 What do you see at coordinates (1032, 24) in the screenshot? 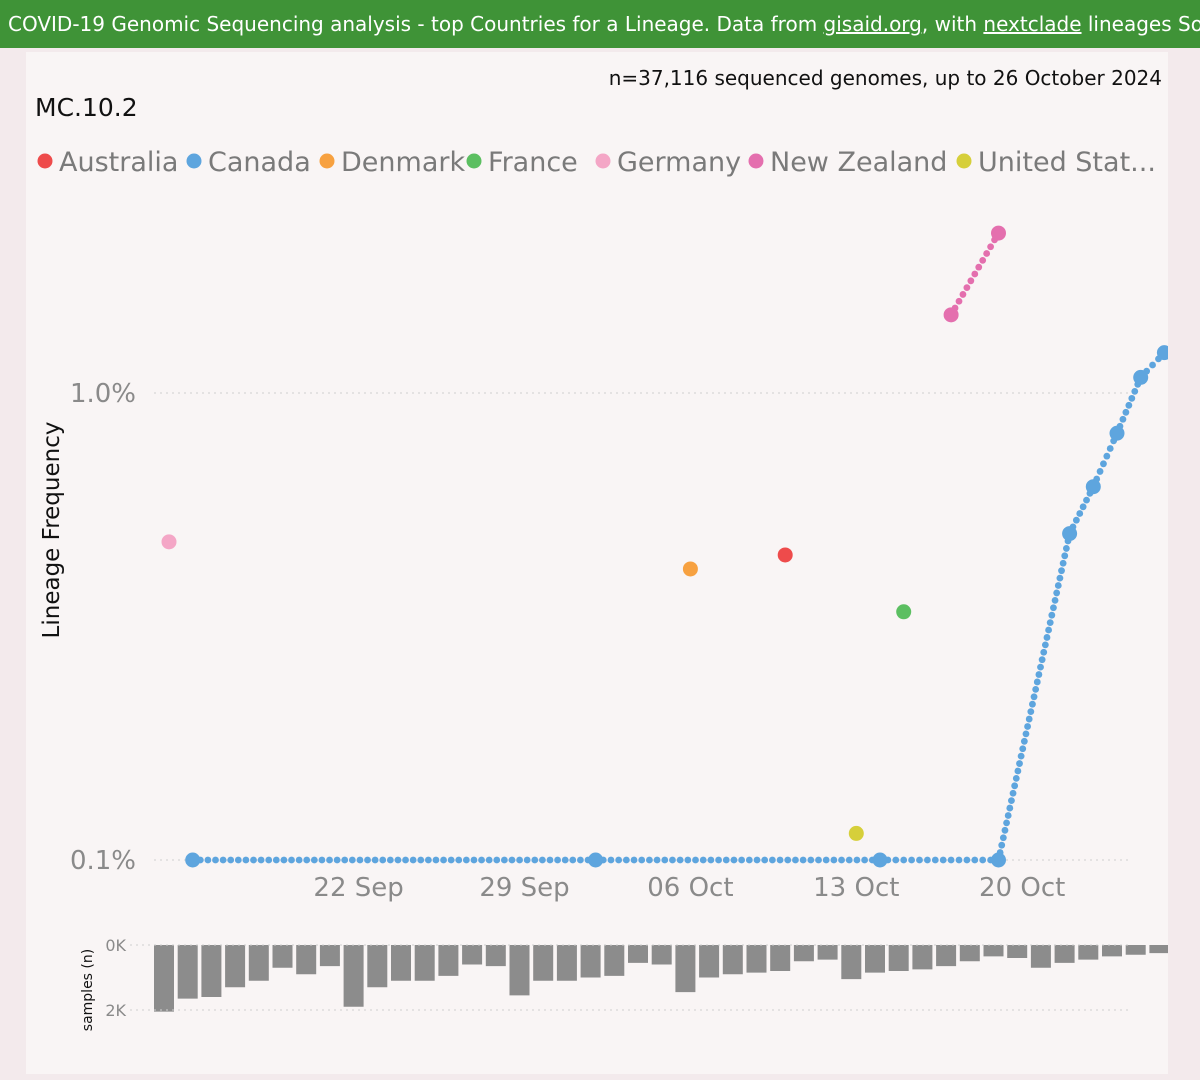
I see `nextclade-link: nextclade` at bounding box center [1032, 24].